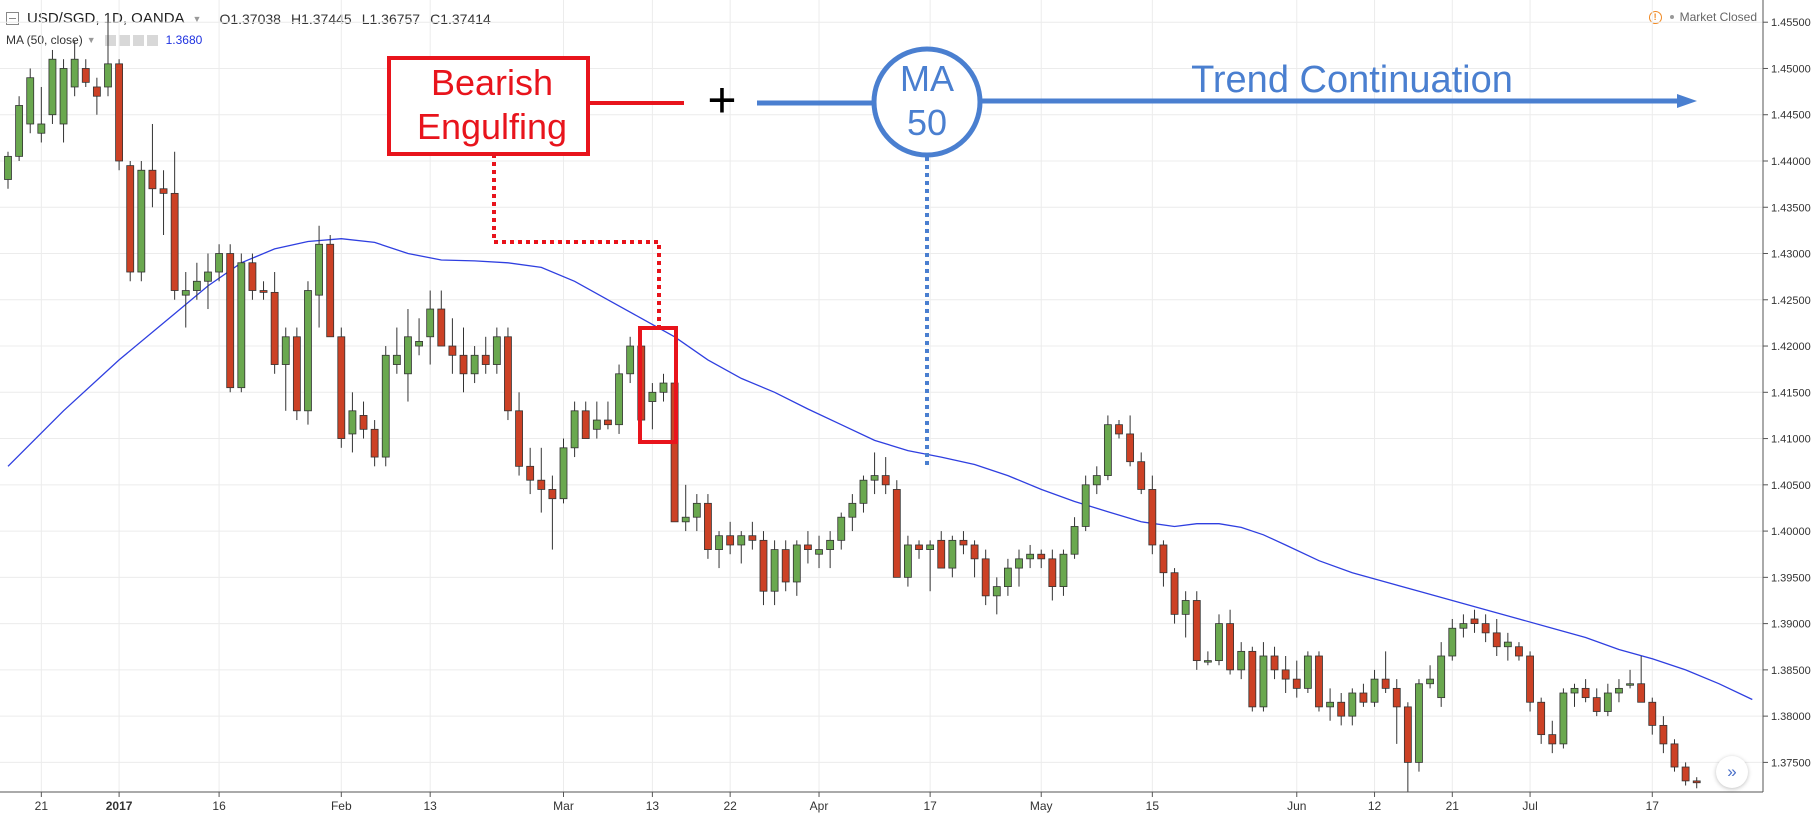 The image size is (1817, 818). Describe the element at coordinates (819, 806) in the screenshot. I see `x-tick-label: Apr` at that location.